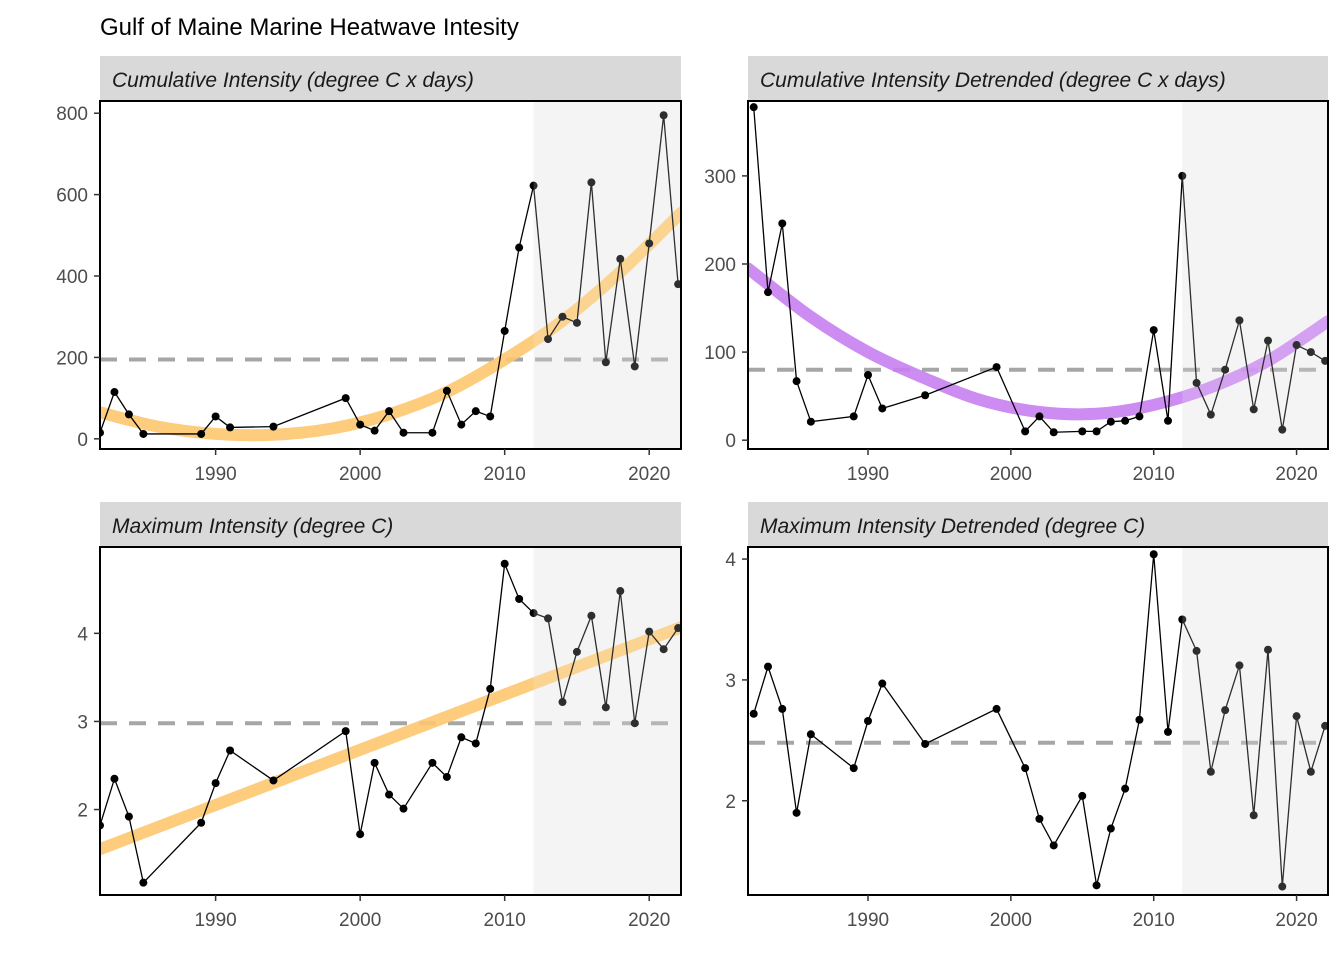 This screenshot has height=965, width=1344. I want to click on recent-period-overlay, so click(1255, 721).